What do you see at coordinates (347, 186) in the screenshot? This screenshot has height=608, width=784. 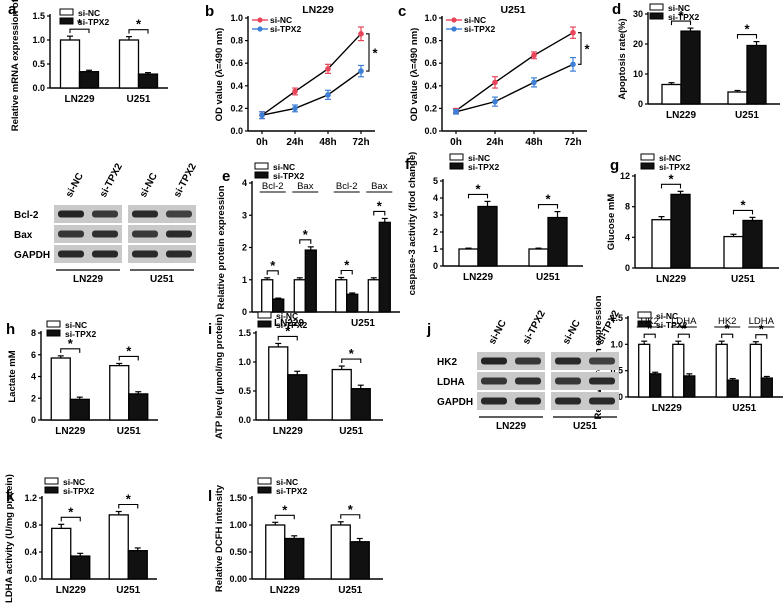 I see `category-label: Bcl-2` at bounding box center [347, 186].